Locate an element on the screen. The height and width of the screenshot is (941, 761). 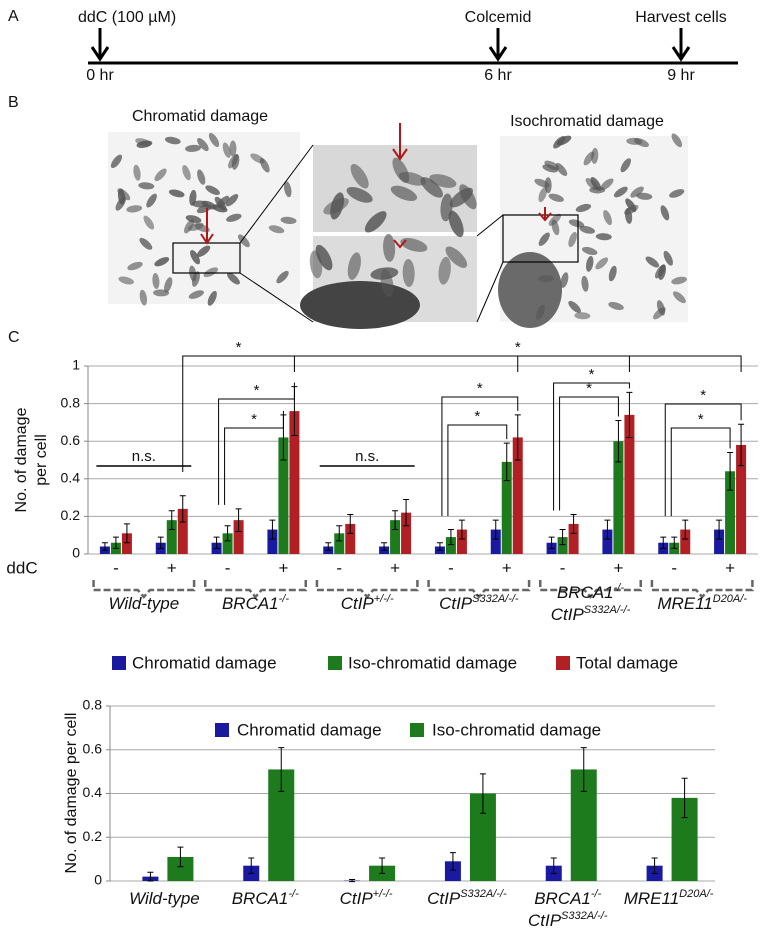
category-label: MRE11D20A/- is located at coordinates (702, 603).